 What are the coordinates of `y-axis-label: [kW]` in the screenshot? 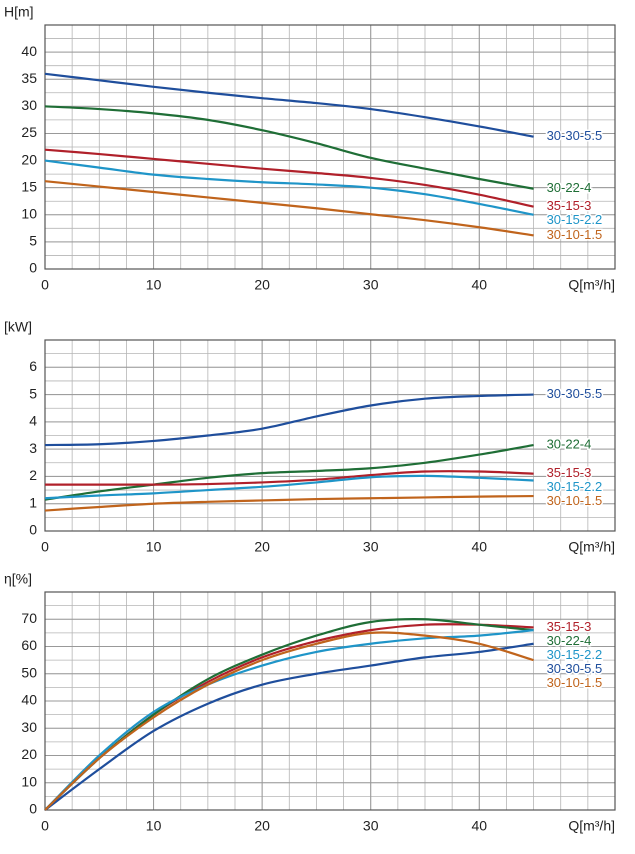 It's located at (18, 327).